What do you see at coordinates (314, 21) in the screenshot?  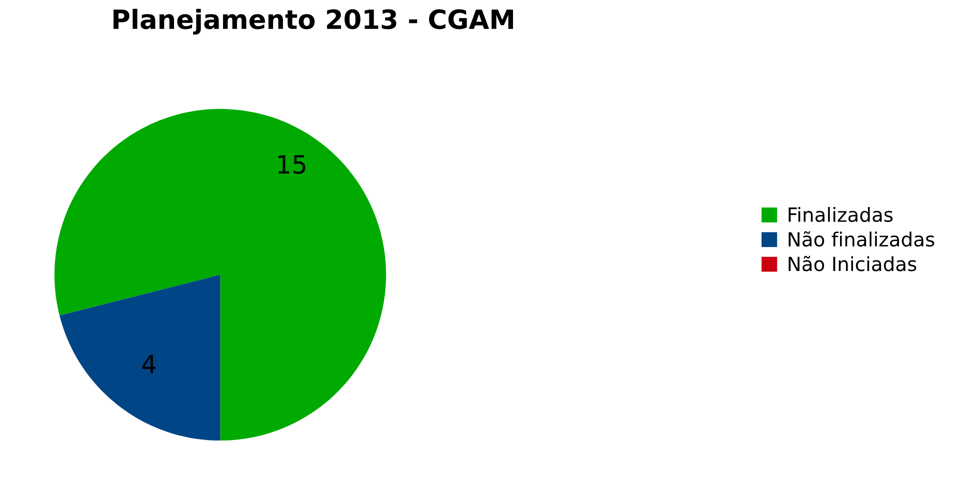 I see `chart-title: Planejamento 2013 - CGAM` at bounding box center [314, 21].